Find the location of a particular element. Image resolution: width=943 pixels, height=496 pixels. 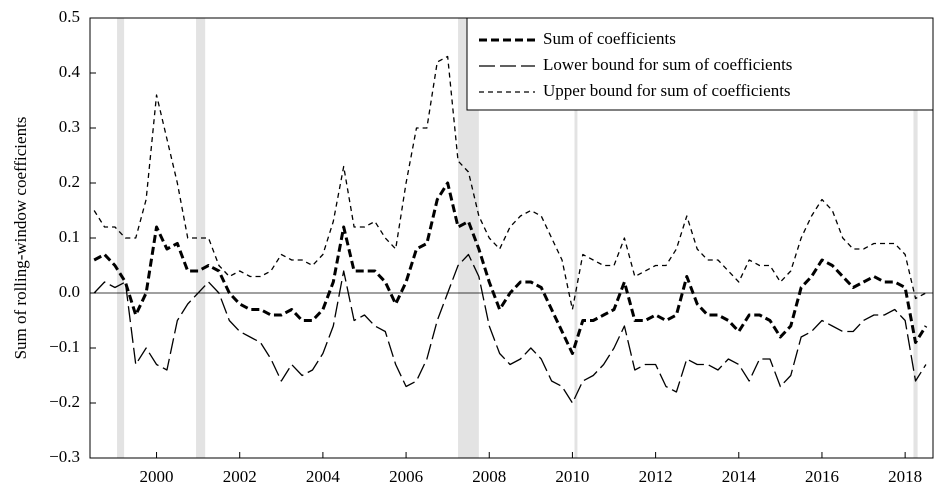

y-tick-label: −0.2 is located at coordinates (64, 401).